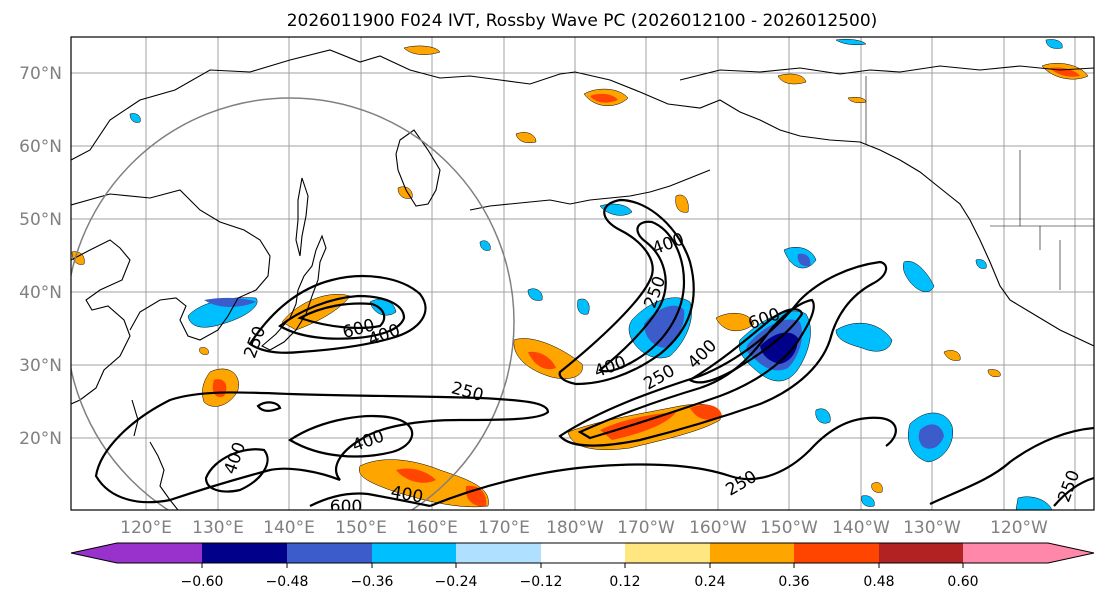 The image size is (1105, 604). I want to click on lon-label: 120°W, so click(1019, 528).